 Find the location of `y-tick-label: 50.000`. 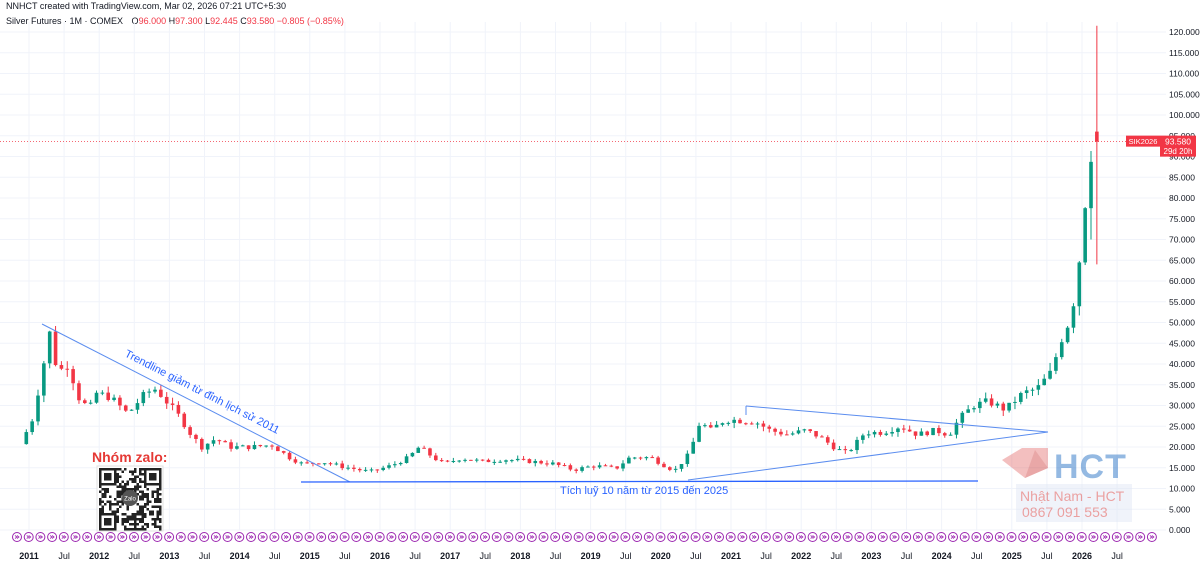

y-tick-label: 50.000 is located at coordinates (1182, 323).